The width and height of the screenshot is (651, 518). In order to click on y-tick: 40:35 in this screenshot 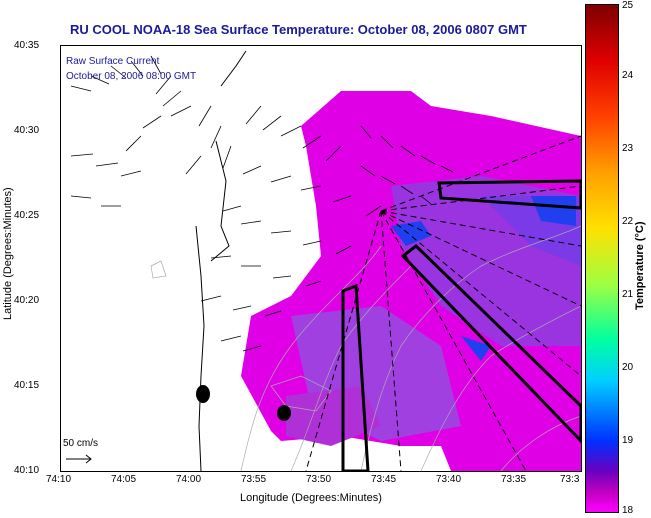, I will do `click(27, 45)`.